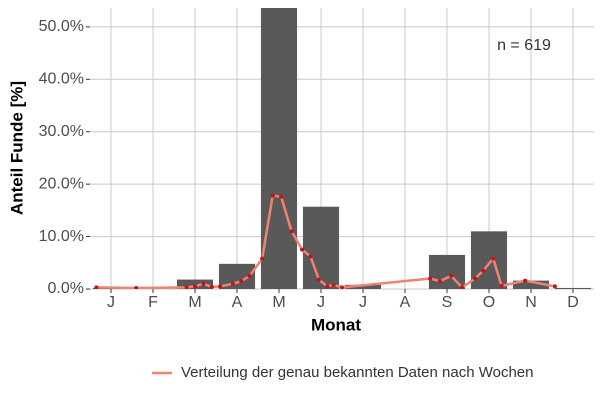 This screenshot has width=600, height=400. Describe the element at coordinates (573, 302) in the screenshot. I see `x-tick-label: D` at that location.